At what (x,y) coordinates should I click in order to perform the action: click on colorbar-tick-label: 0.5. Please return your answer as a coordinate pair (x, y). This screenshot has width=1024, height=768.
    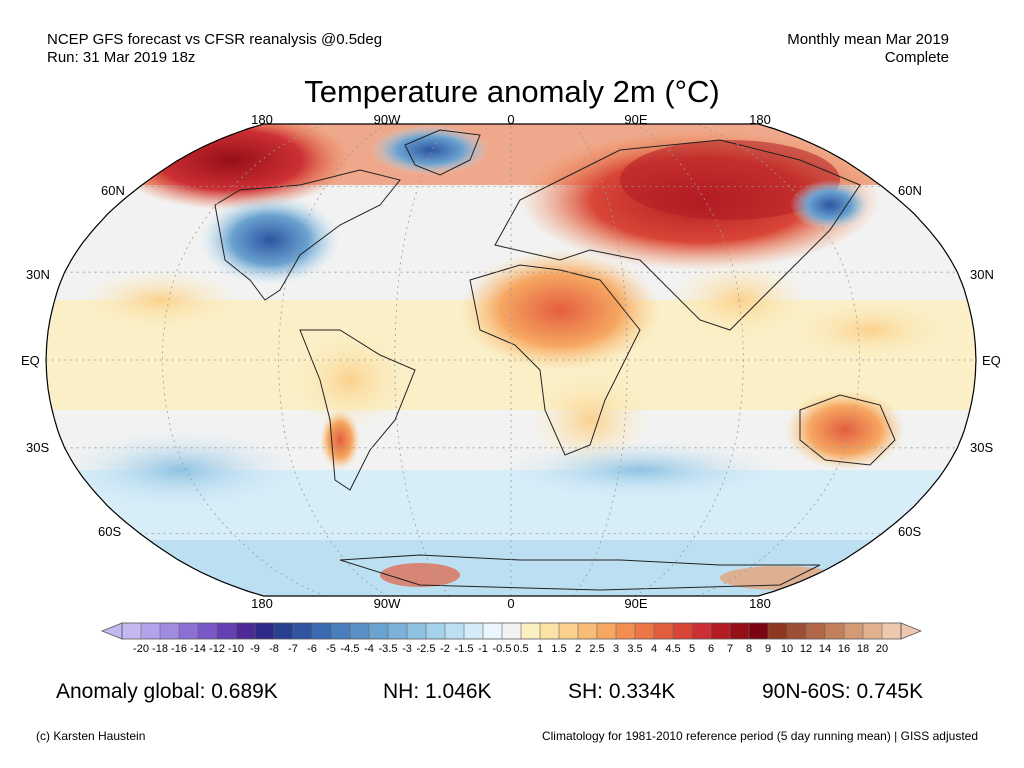
    Looking at the image, I should click on (521, 649).